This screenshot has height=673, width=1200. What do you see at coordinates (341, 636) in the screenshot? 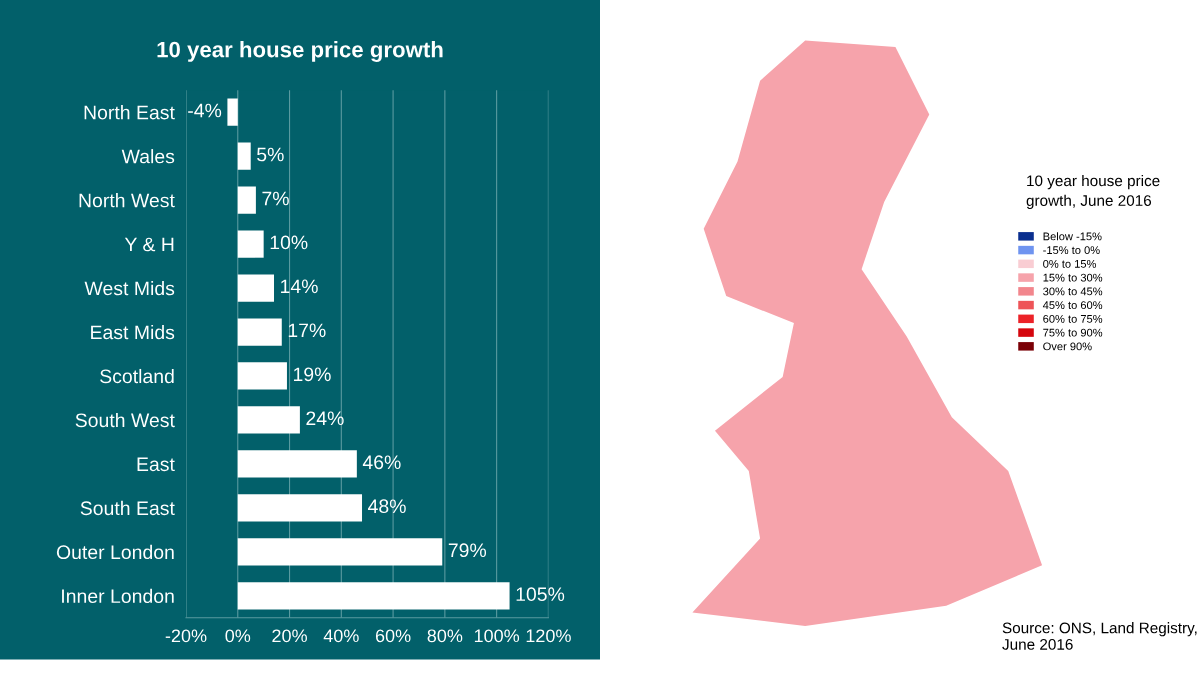
I see `x-tick-label: 40%` at bounding box center [341, 636].